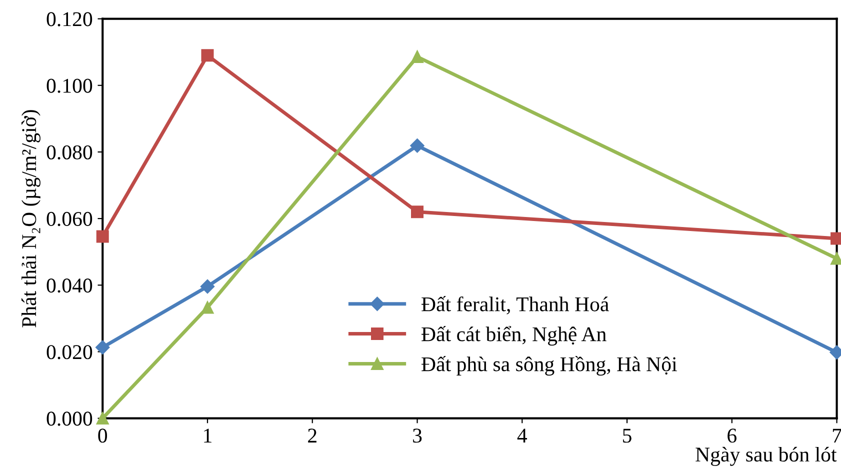 This screenshot has width=841, height=470. I want to click on y-tick-label: 0.080, so click(69, 152).